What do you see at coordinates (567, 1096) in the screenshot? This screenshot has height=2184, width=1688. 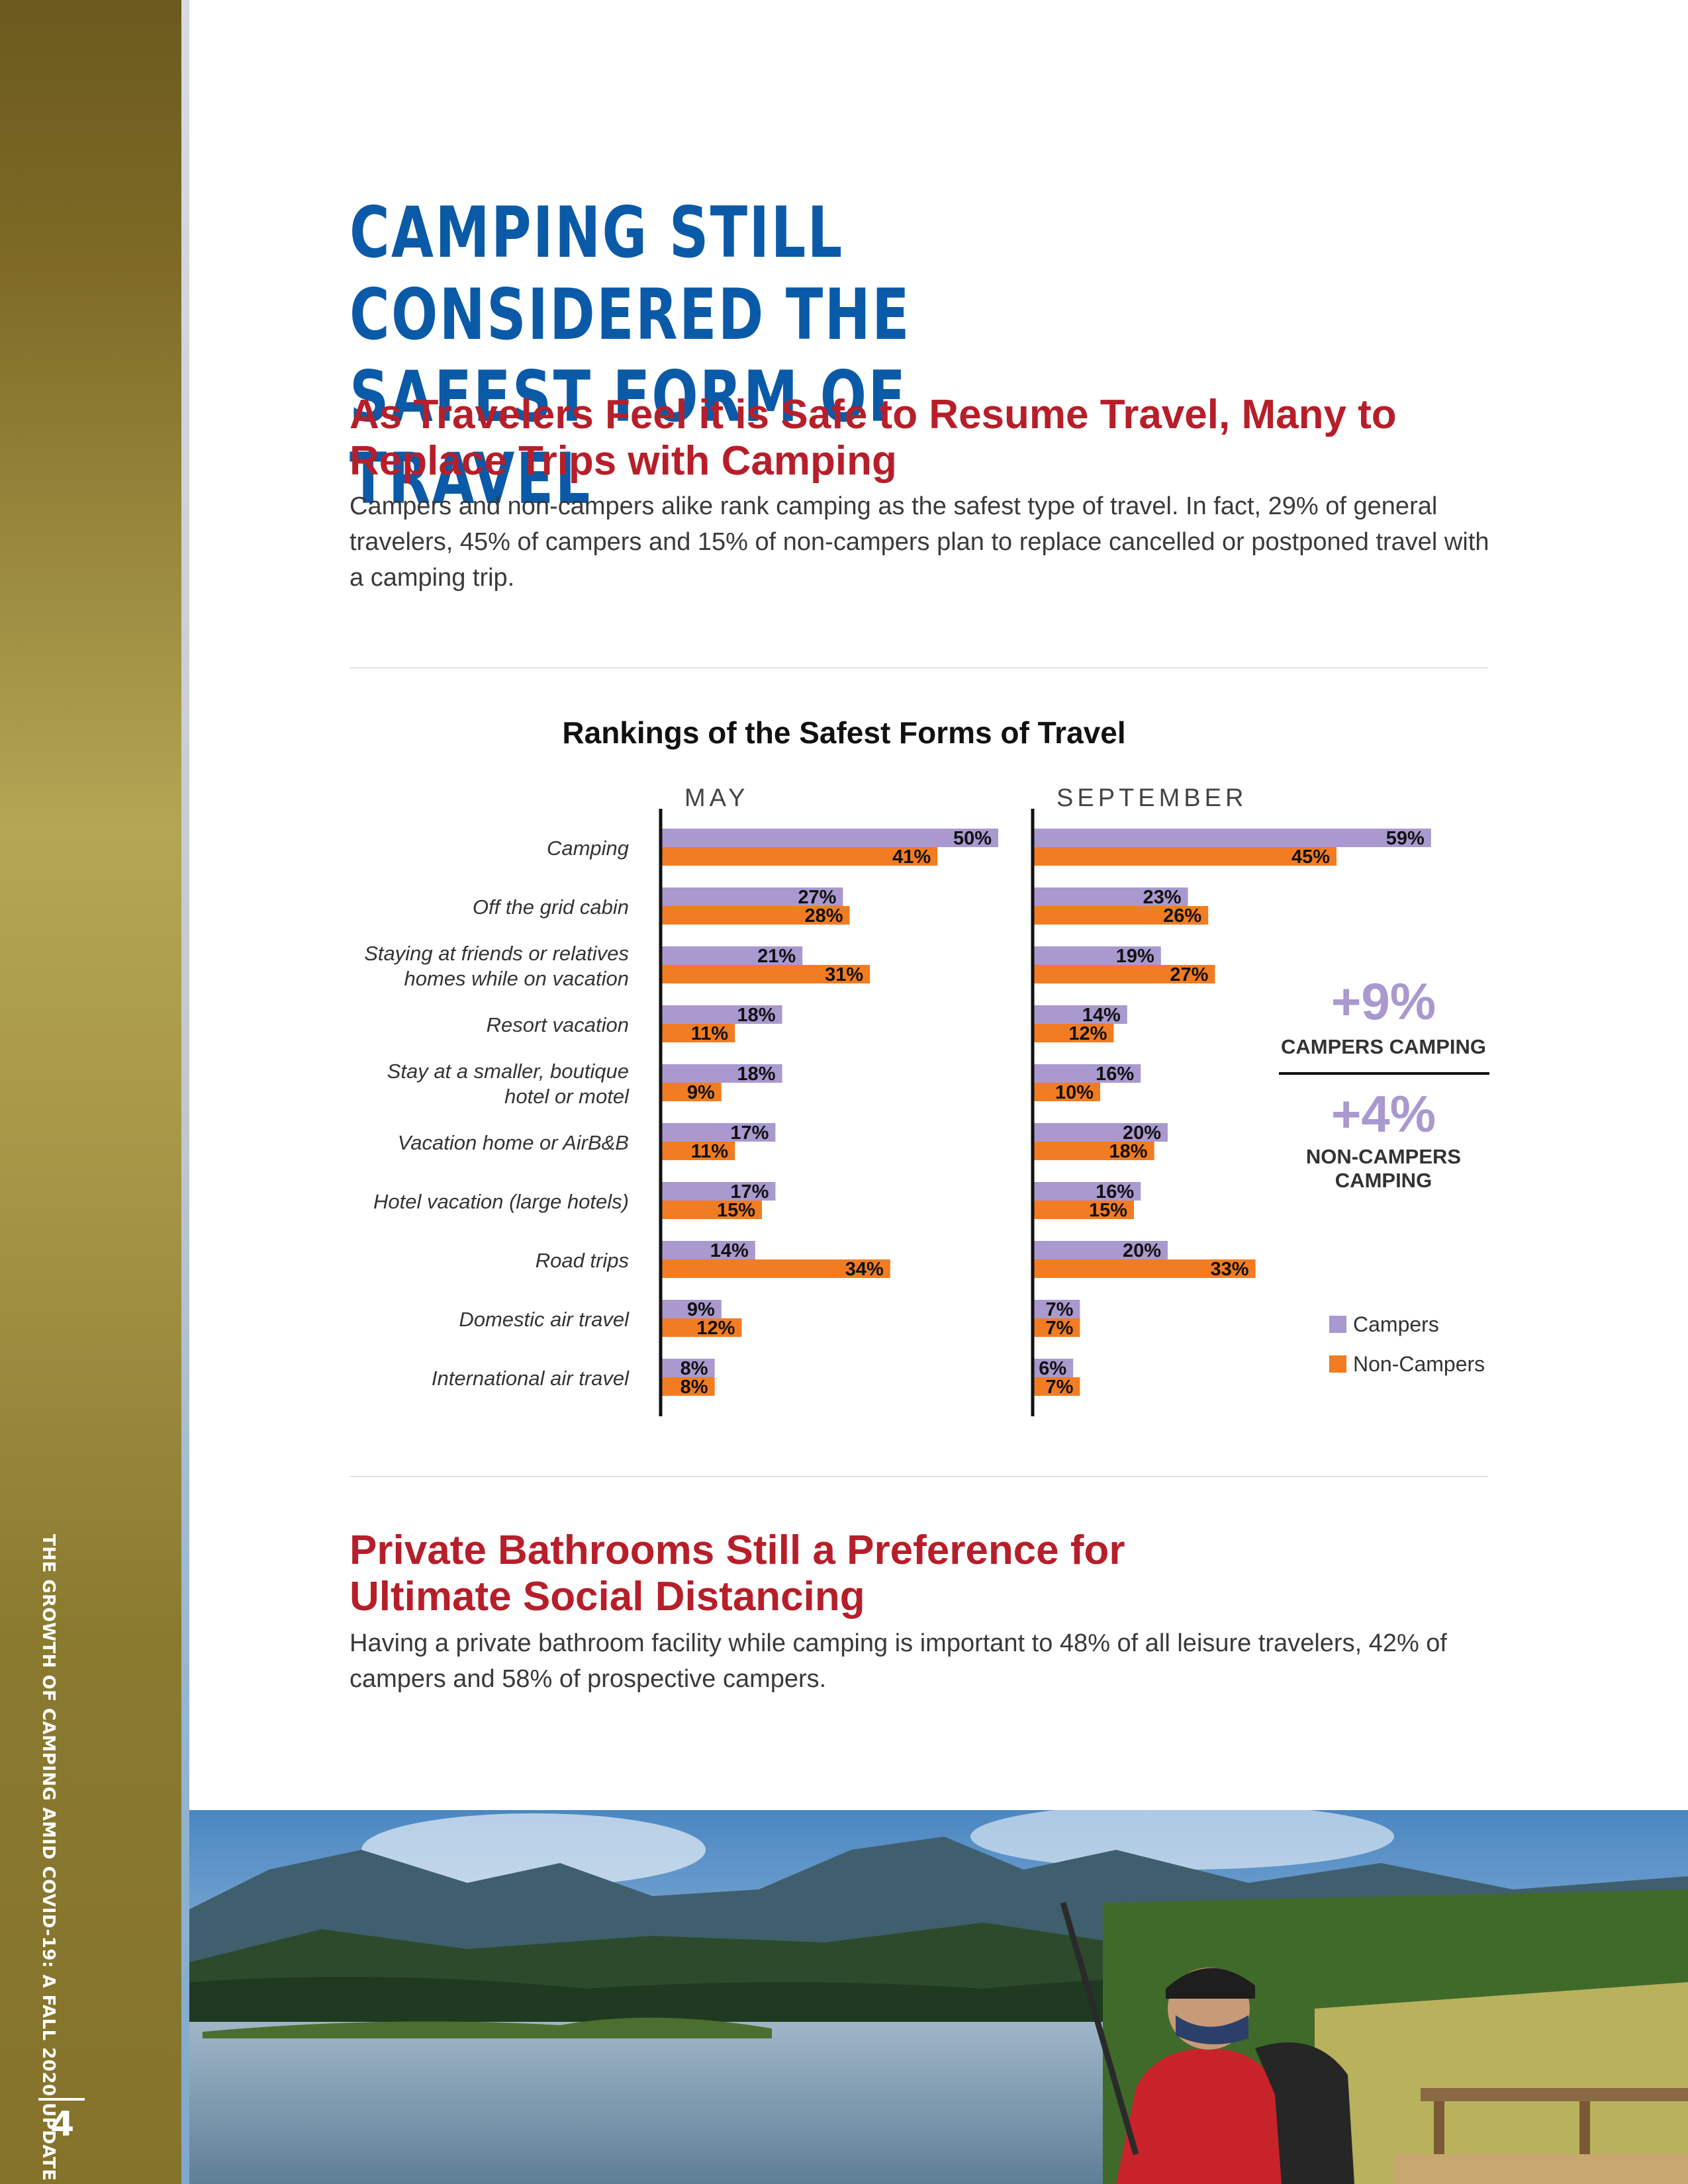 I see `category-label: hotel or motel` at bounding box center [567, 1096].